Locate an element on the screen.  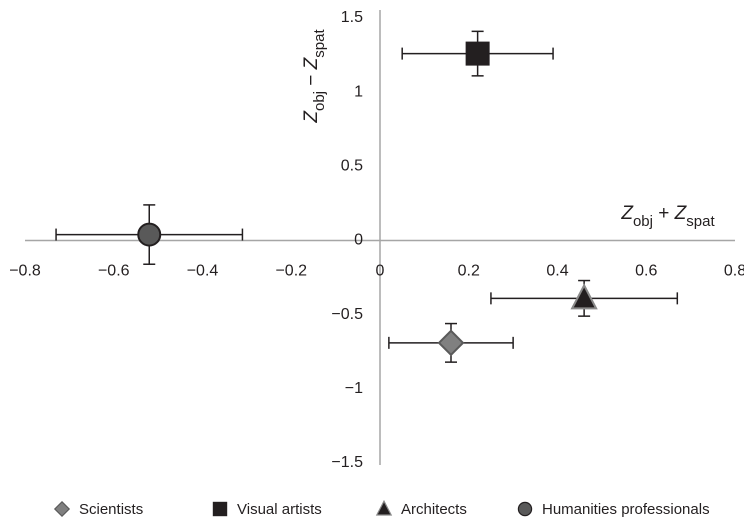
x-tick-label: 0.2 is located at coordinates (469, 271).